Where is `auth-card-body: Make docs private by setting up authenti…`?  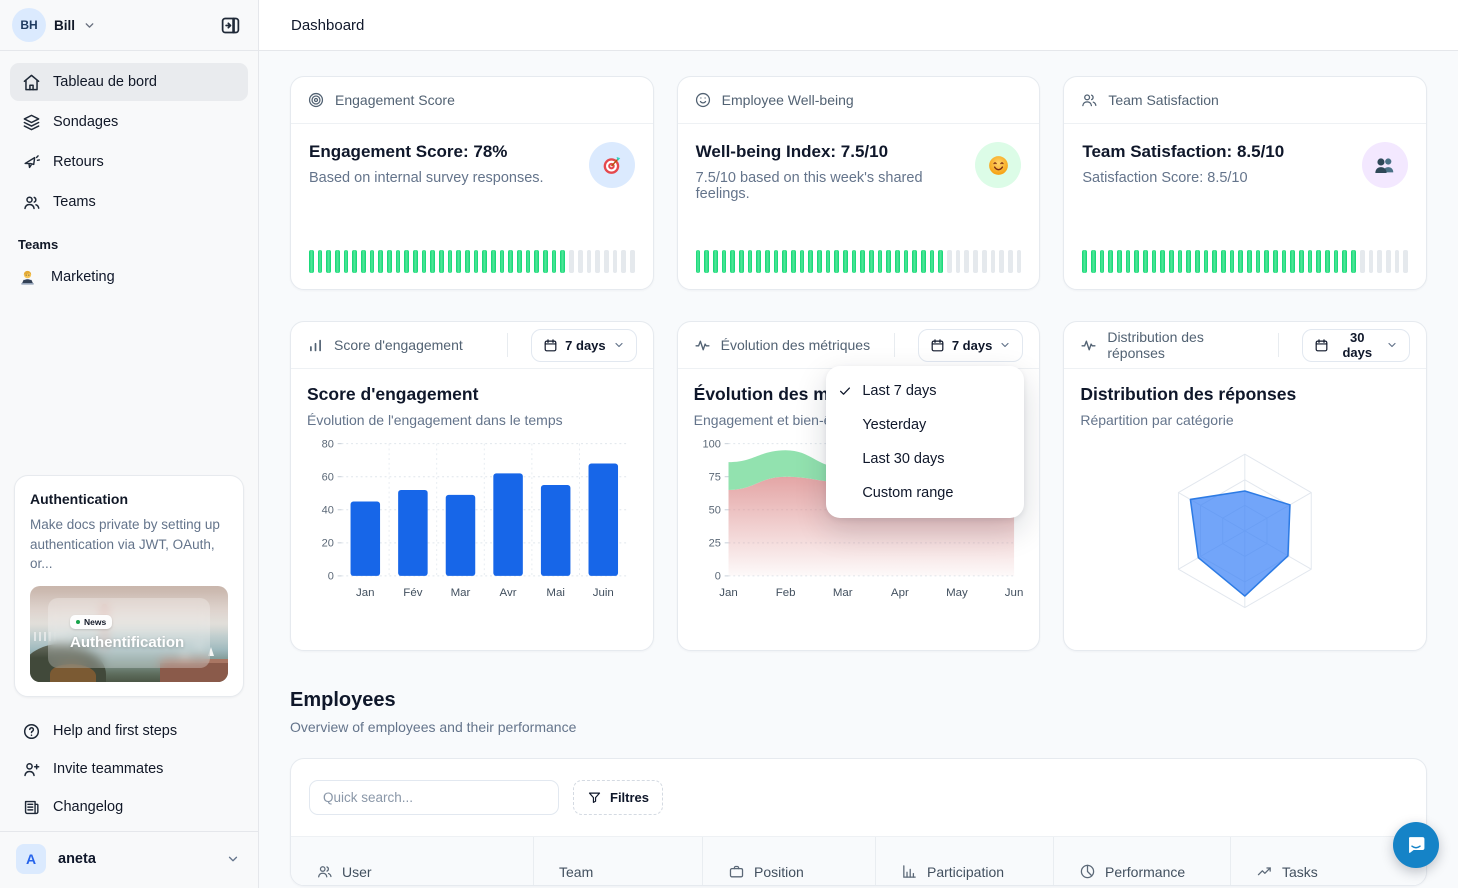 auth-card-body: Make docs private by setting up authenti… is located at coordinates (125, 544).